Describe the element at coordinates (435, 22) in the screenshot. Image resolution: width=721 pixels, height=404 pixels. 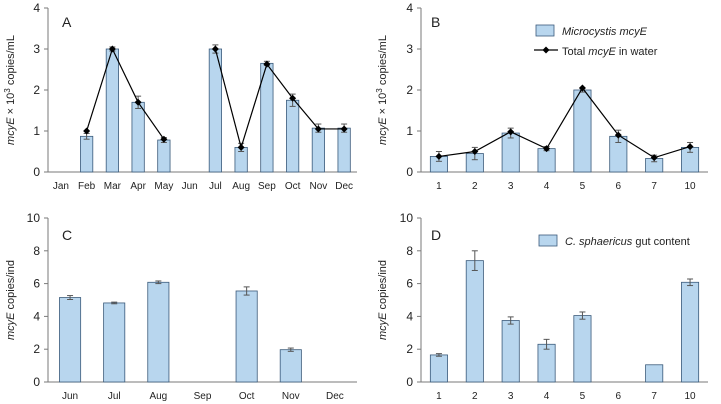
I see `panel-label: B` at that location.